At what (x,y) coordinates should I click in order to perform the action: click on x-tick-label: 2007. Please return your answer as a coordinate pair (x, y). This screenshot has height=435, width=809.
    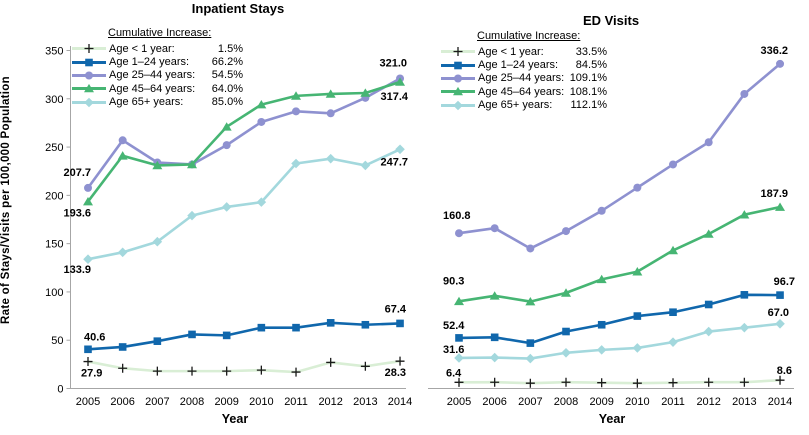
    Looking at the image, I should click on (530, 402).